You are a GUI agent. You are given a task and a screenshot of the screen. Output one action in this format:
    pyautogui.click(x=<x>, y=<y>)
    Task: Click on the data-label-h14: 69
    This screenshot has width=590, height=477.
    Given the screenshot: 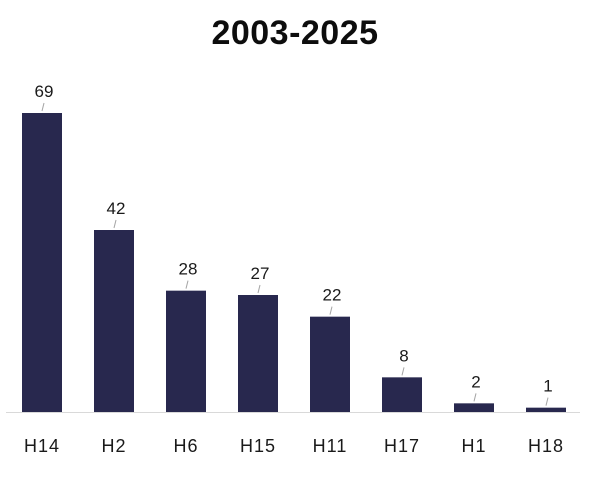 What is the action you would take?
    pyautogui.click(x=44, y=91)
    